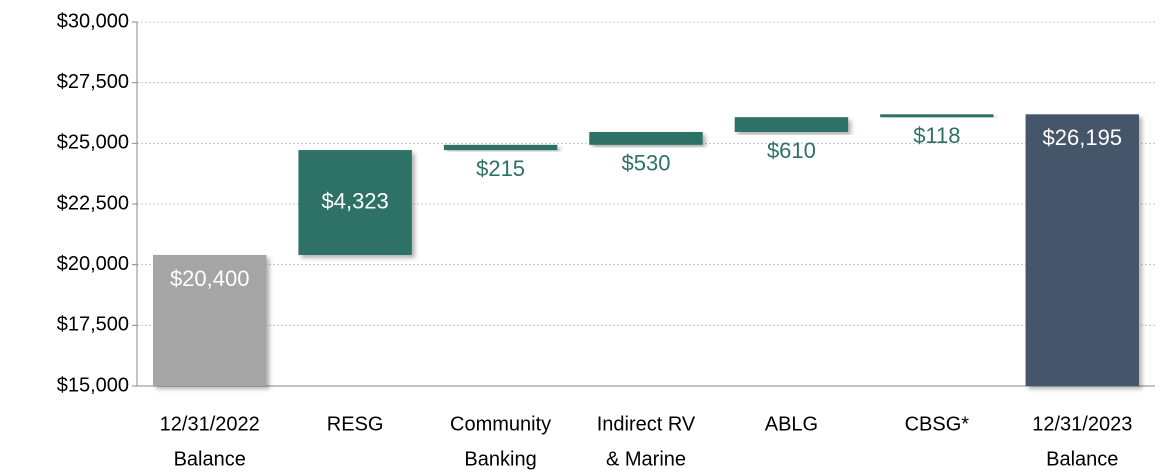 This screenshot has height=473, width=1160. What do you see at coordinates (93, 82) in the screenshot?
I see `y-tick-label: $27,500` at bounding box center [93, 82].